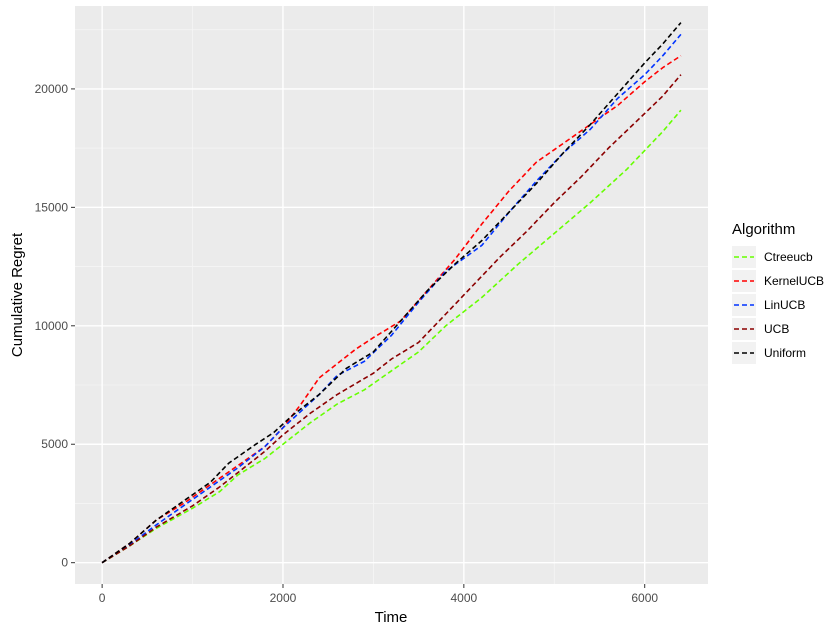 This screenshot has width=829, height=625. What do you see at coordinates (17, 294) in the screenshot?
I see `y-axis-title: Cumulative Regret` at bounding box center [17, 294].